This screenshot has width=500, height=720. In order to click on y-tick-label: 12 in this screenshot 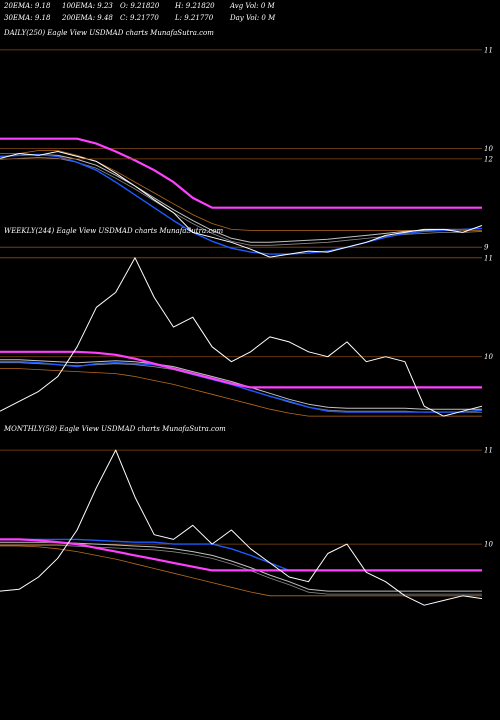, I will do `click(488, 159)`.